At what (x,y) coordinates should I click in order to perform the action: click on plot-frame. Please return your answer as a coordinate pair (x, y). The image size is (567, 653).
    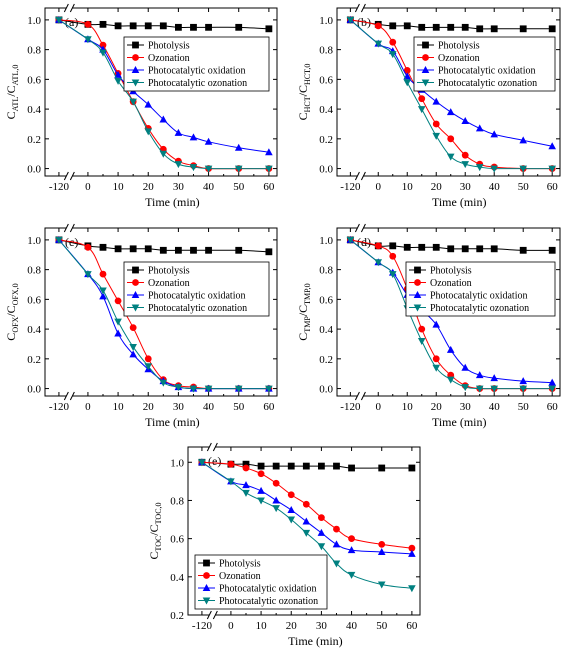
    Looking at the image, I should click on (448, 92).